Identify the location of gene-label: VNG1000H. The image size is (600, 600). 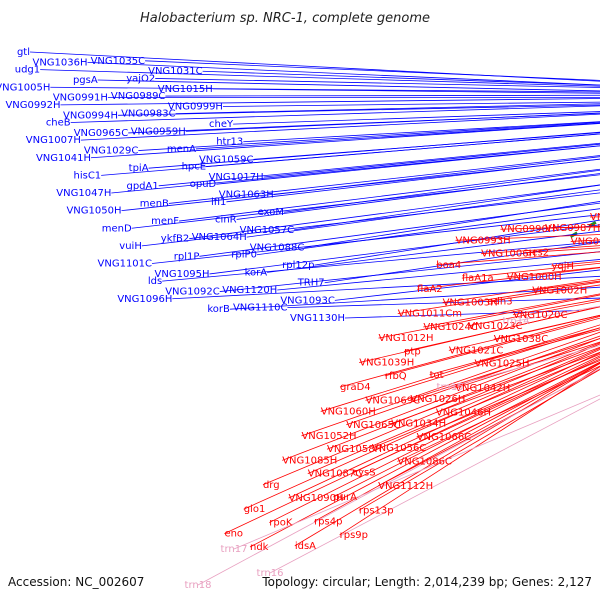
(534, 277).